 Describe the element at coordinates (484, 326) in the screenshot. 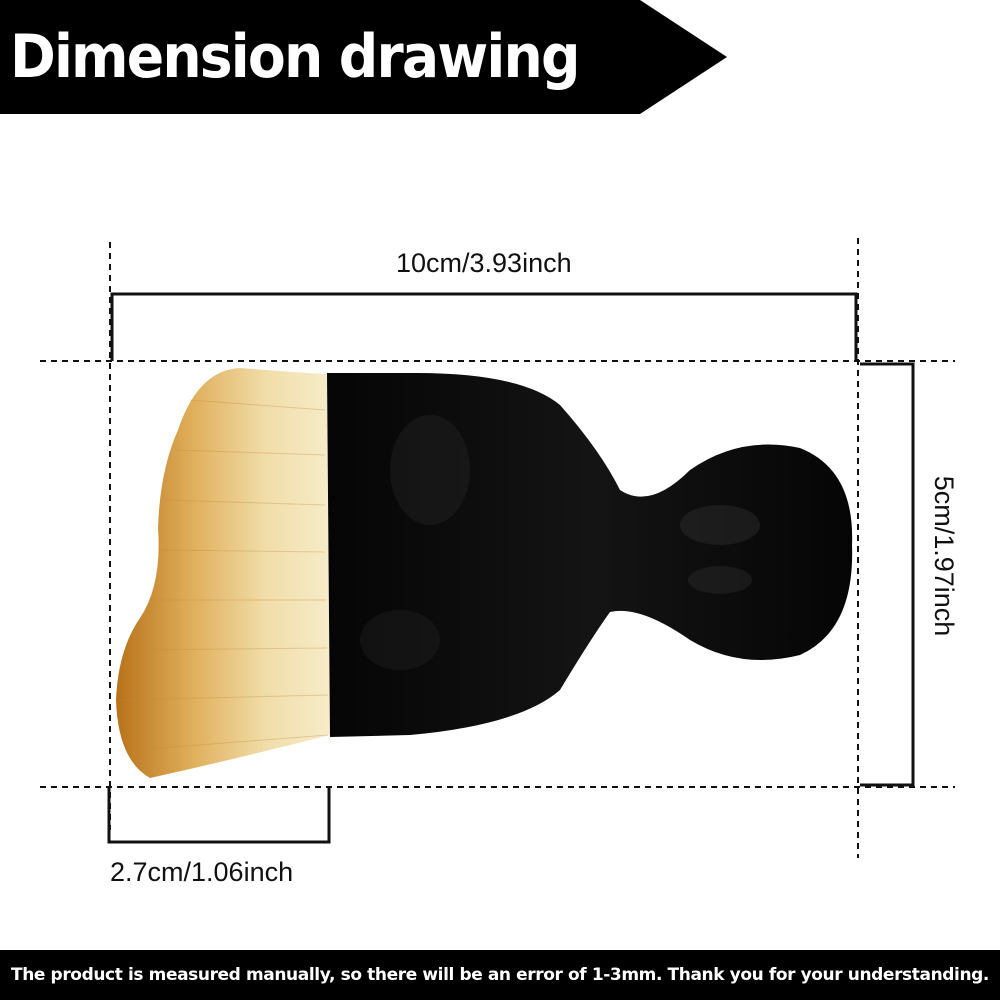

I see `width-bracket` at that location.